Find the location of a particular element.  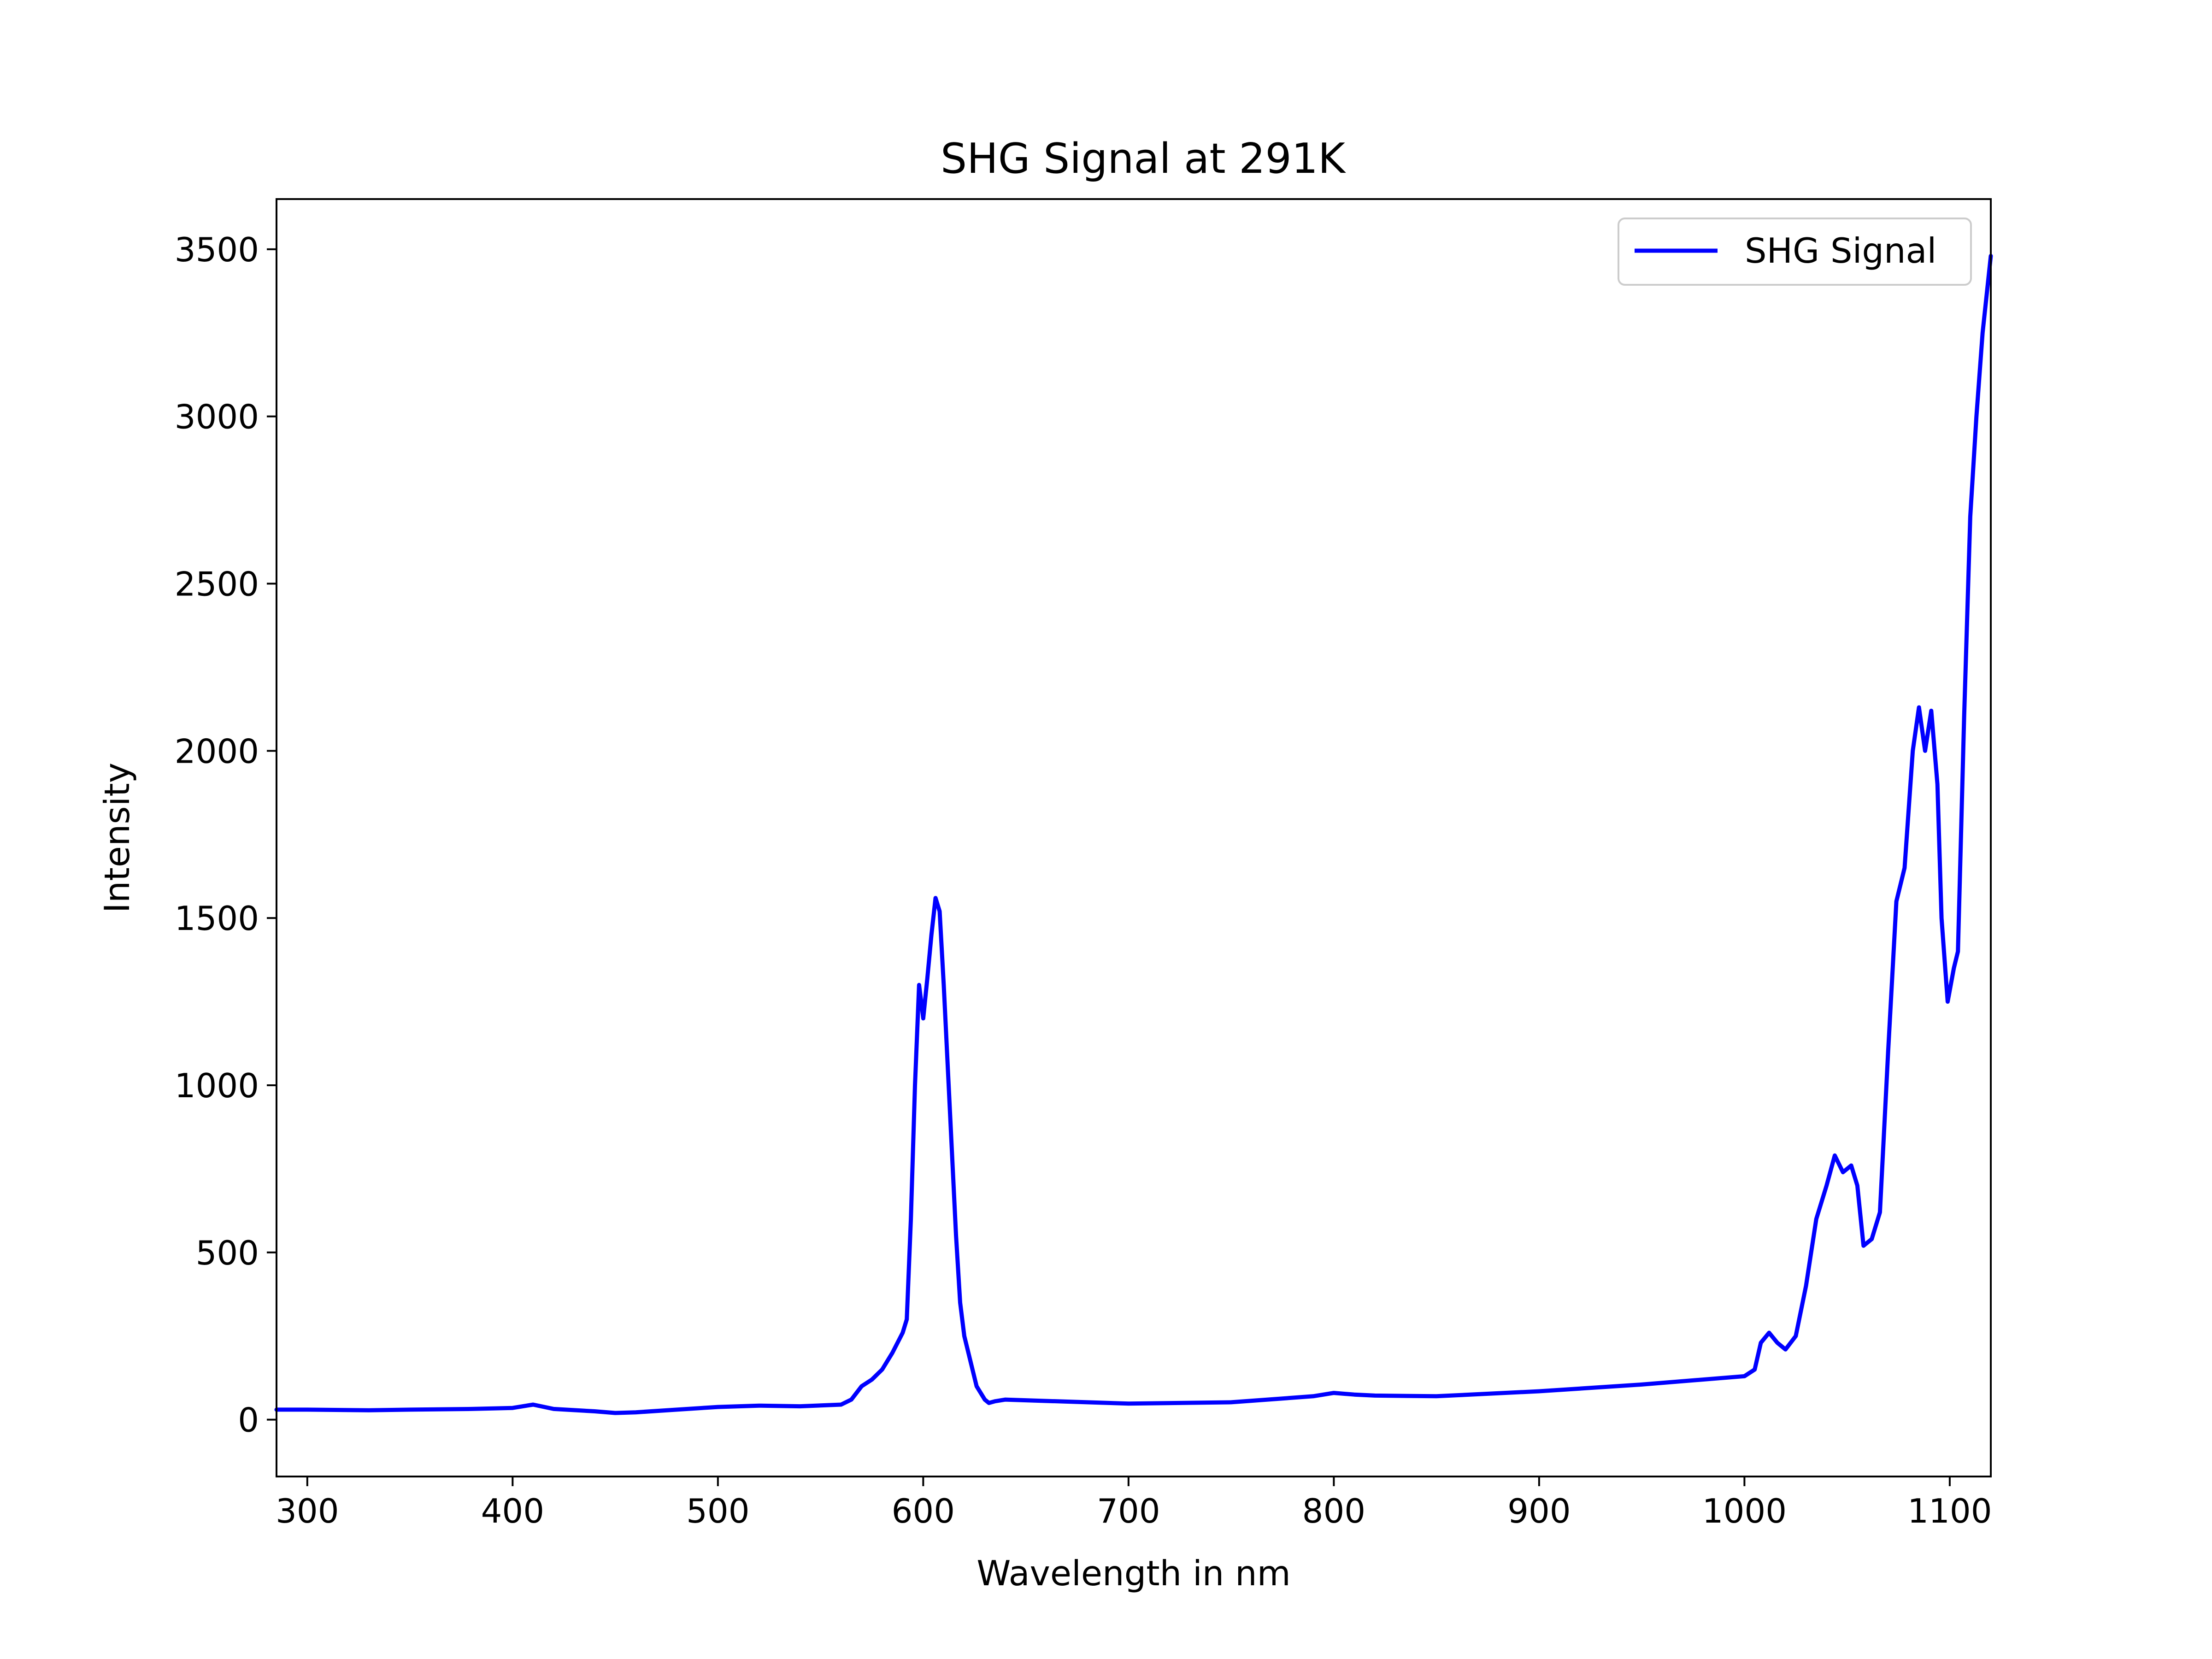

x-tick-label: 900 is located at coordinates (1539, 1511).